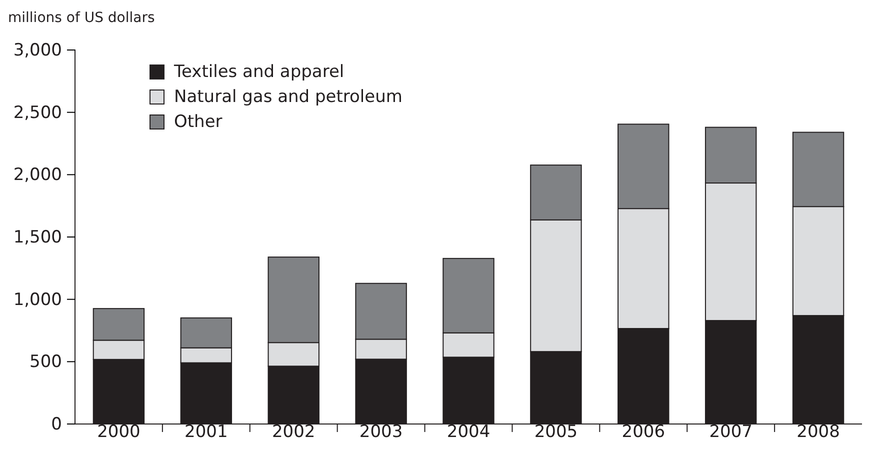 This screenshot has width=870, height=461. What do you see at coordinates (46, 362) in the screenshot?
I see `y-tick-label: 500` at bounding box center [46, 362].